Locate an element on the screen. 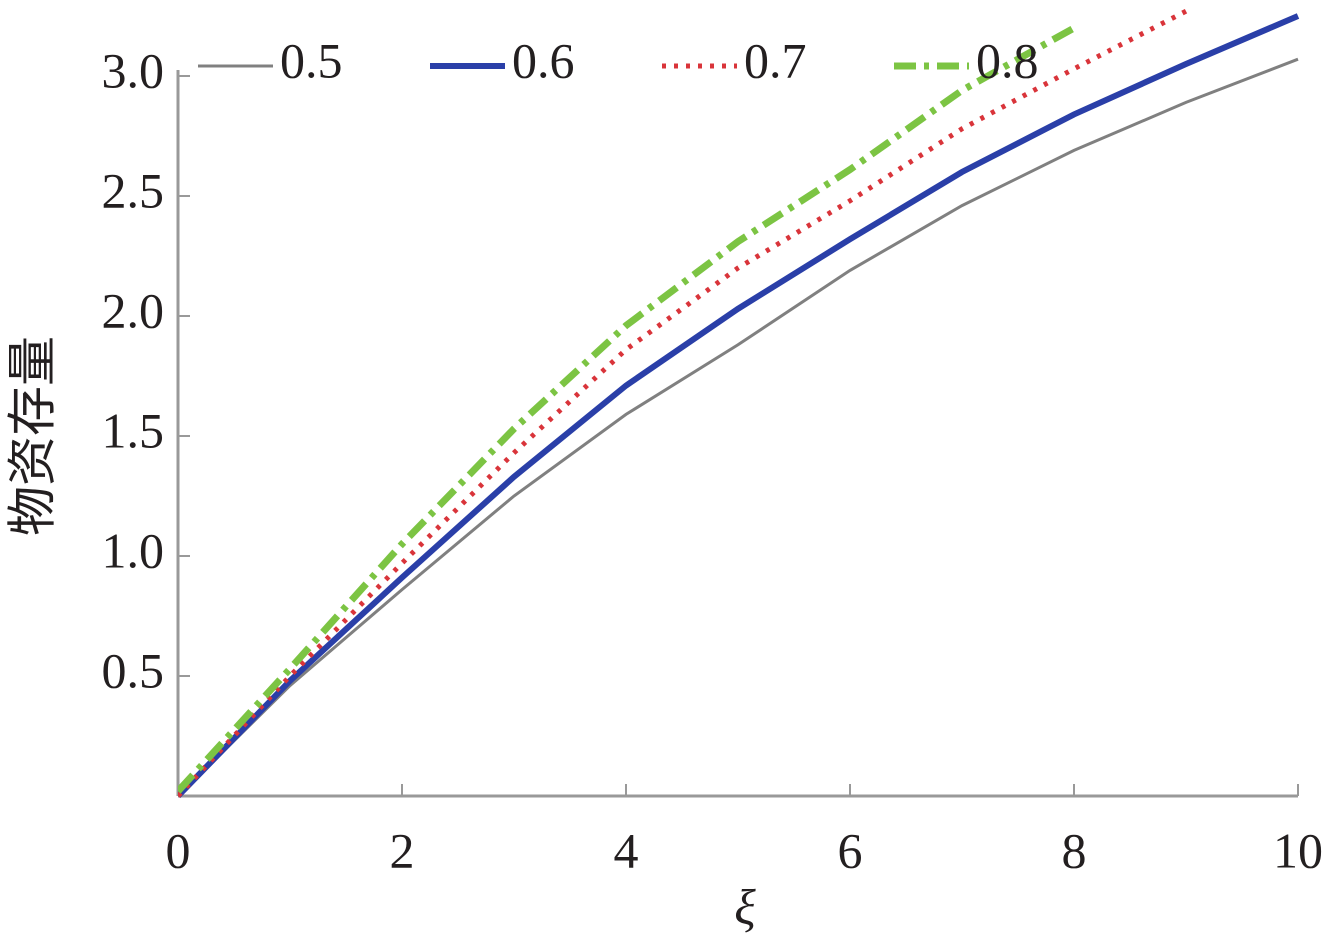 The width and height of the screenshot is (1323, 944). x-tick-label: 10 is located at coordinates (1298, 850).